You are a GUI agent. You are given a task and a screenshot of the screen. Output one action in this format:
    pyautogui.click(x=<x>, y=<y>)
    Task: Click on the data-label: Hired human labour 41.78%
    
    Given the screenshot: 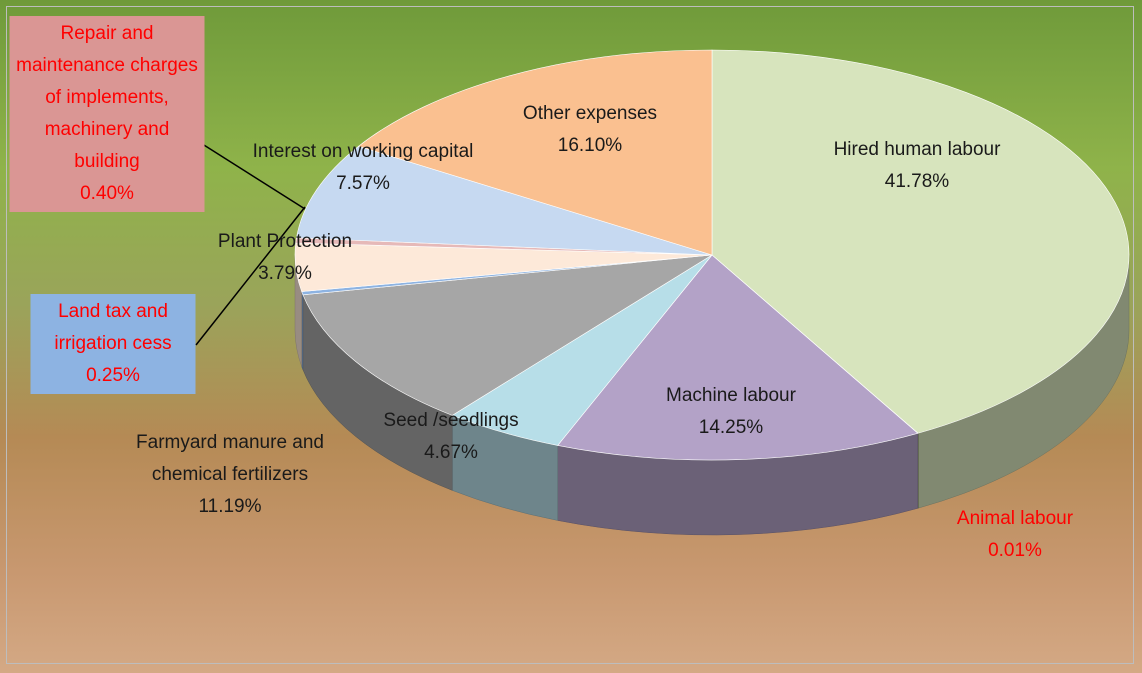 What is the action you would take?
    pyautogui.click(x=917, y=166)
    